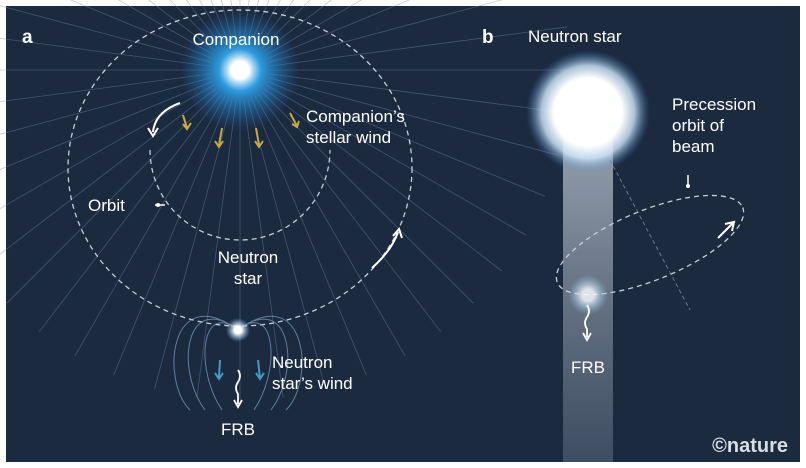  What do you see at coordinates (750, 446) in the screenshot?
I see `credit: ©nature` at bounding box center [750, 446].